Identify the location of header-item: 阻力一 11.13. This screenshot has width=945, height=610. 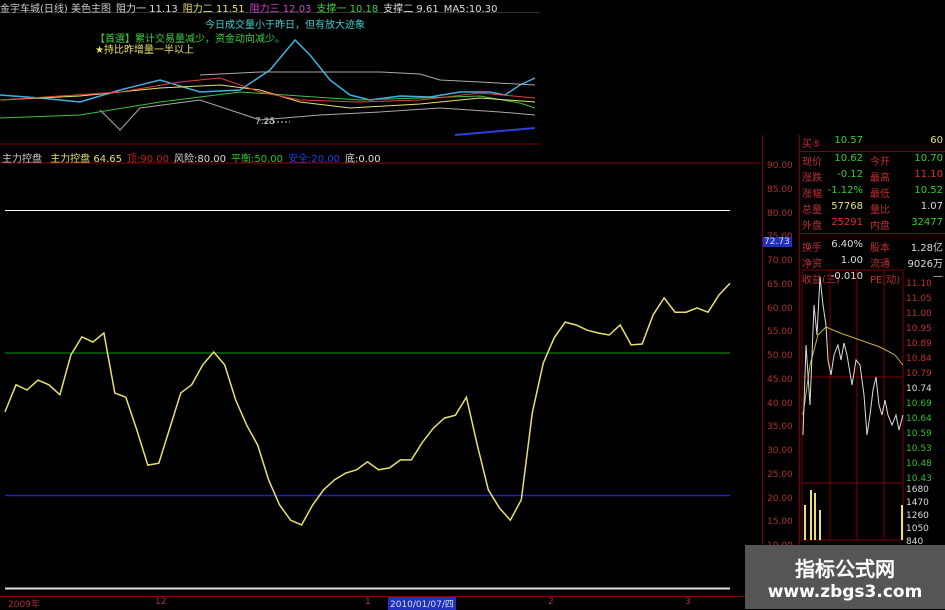
(146, 9).